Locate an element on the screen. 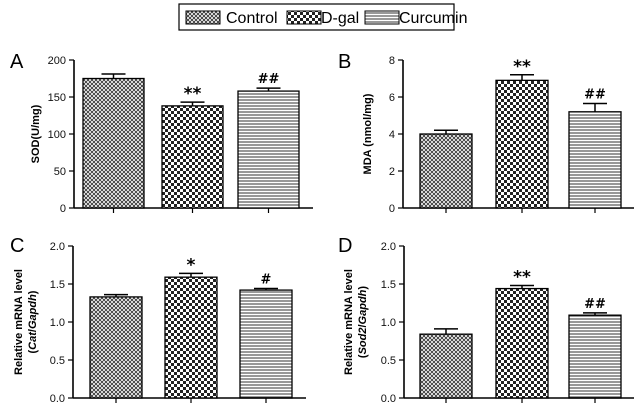 The image size is (634, 404). y-tick-label: 100 is located at coordinates (57, 135).